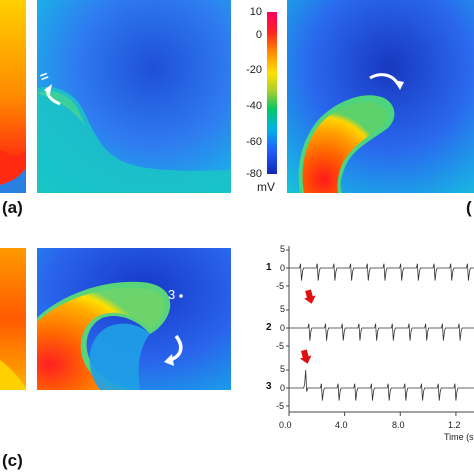 The width and height of the screenshot is (474, 474). What do you see at coordinates (459, 437) in the screenshot?
I see `trace-x-label: Time (s` at bounding box center [459, 437].